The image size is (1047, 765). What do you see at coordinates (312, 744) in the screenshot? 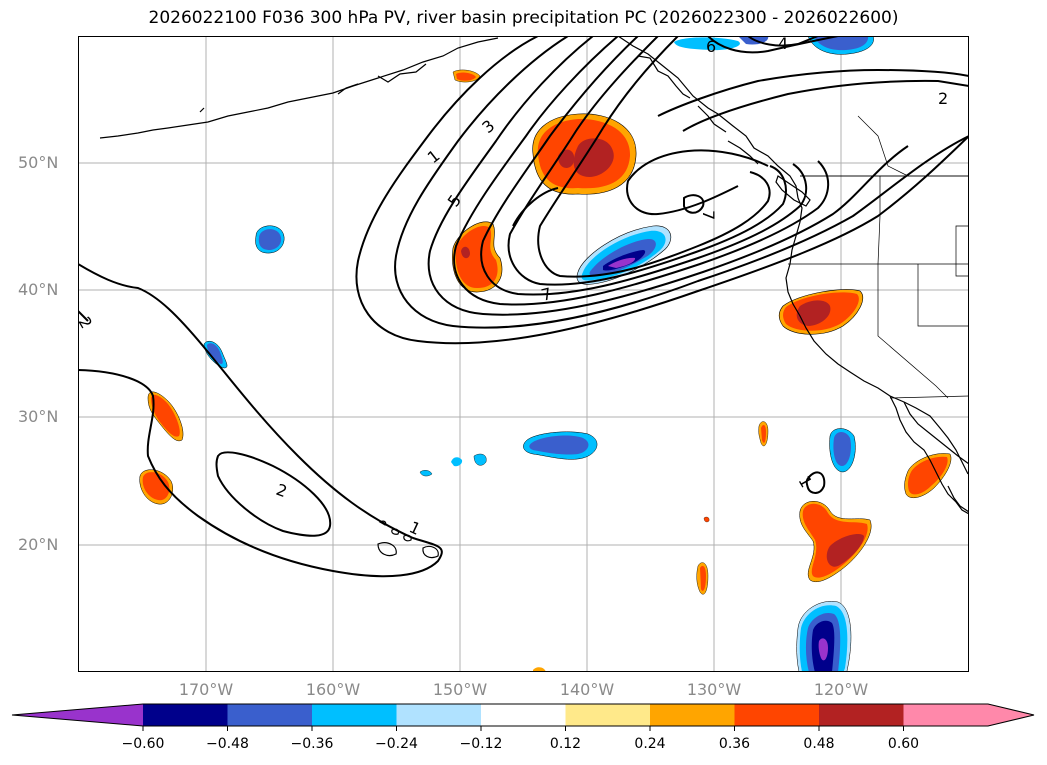
I see `colorbar-tick-label: −0.36` at bounding box center [312, 744].